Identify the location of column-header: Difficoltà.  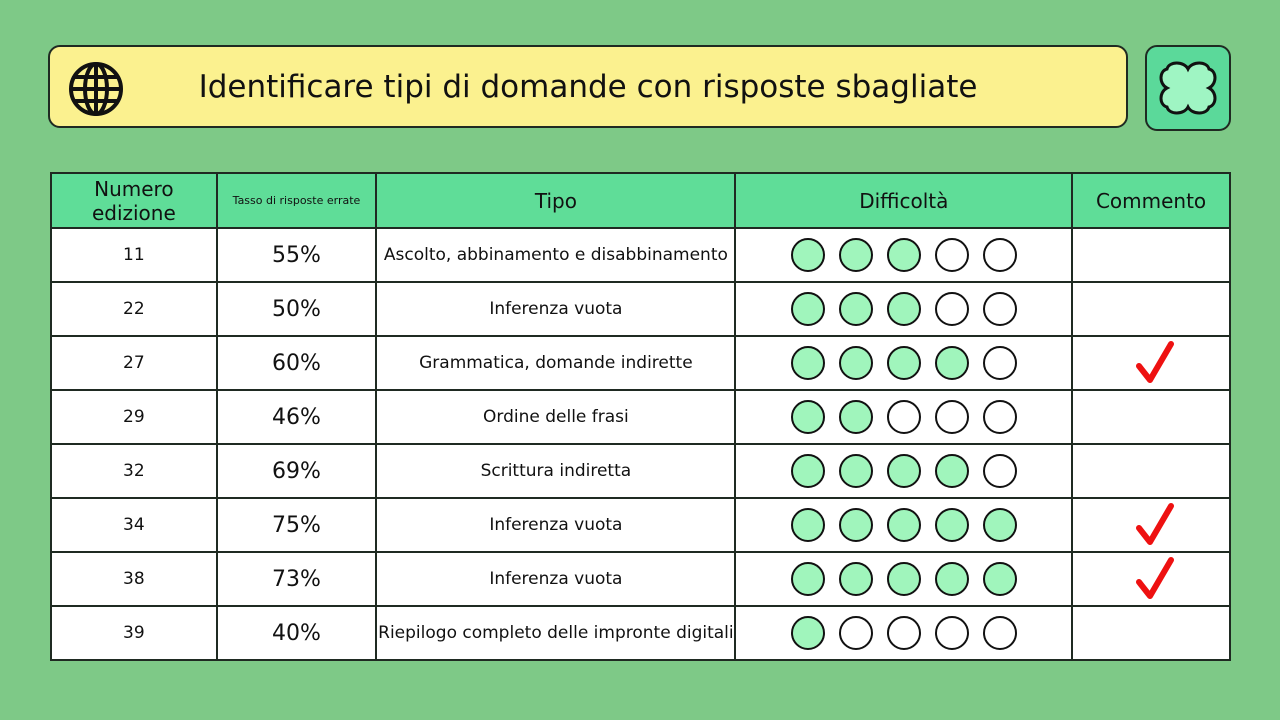
(904, 200).